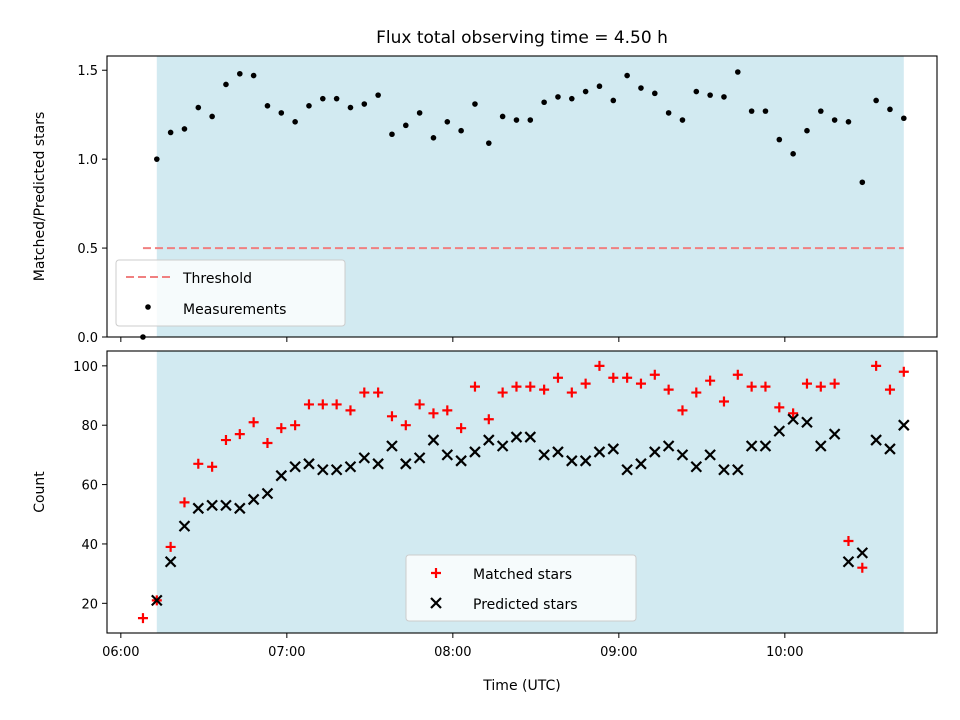 The image size is (960, 720). Describe the element at coordinates (87, 160) in the screenshot. I see `y-tick-label: 1.0` at that location.